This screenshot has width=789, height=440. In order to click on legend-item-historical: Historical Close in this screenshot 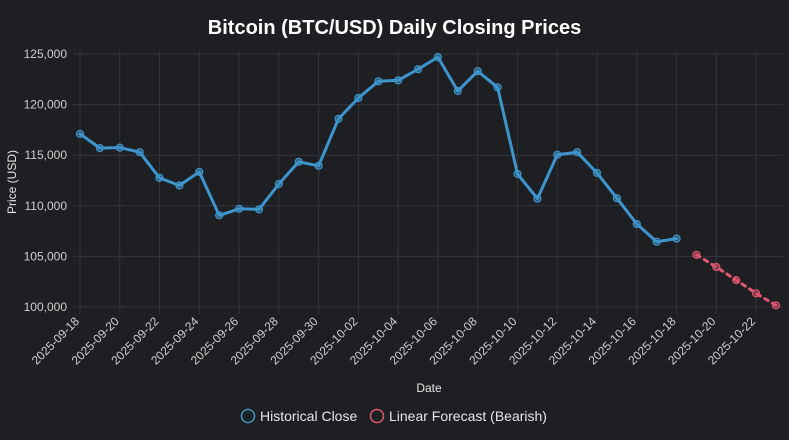, I will do `click(299, 416)`.